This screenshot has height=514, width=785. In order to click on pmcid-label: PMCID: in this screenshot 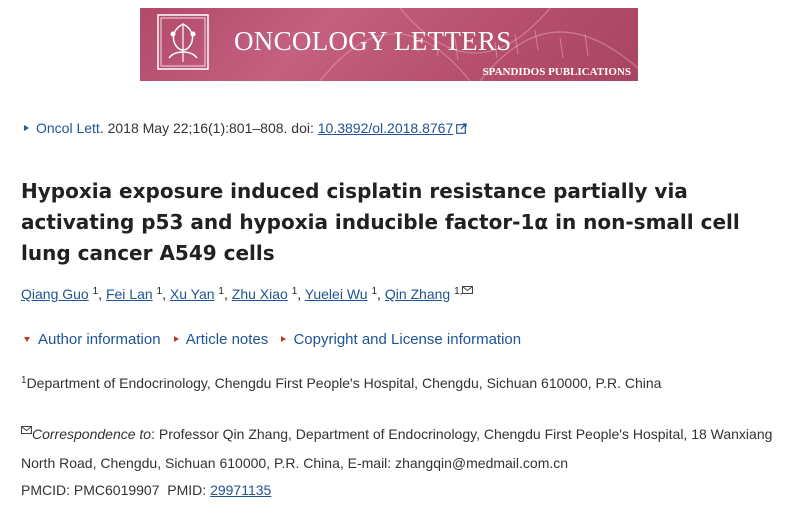, I will do `click(47, 490)`.